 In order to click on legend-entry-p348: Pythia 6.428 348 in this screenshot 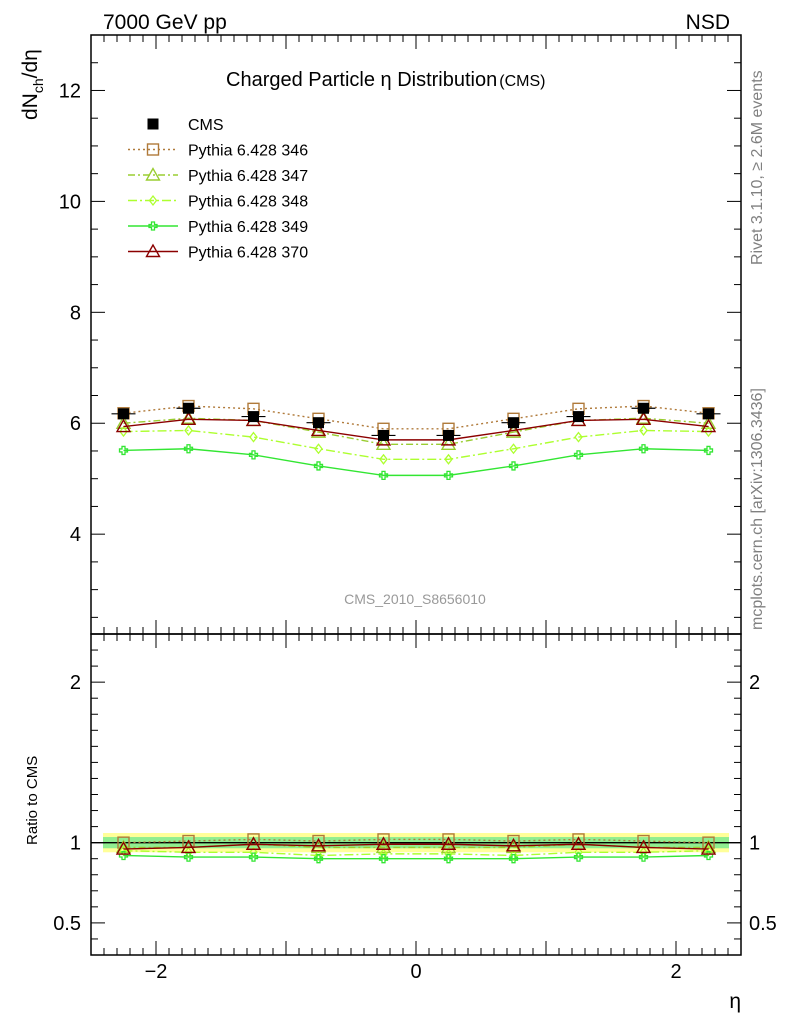, I will do `click(218, 202)`.